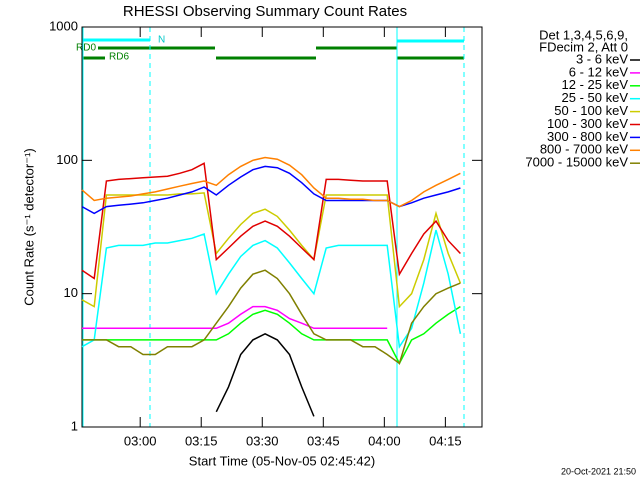  Describe the element at coordinates (587, 136) in the screenshot. I see `legend-label: 300 - 800 keV` at that location.